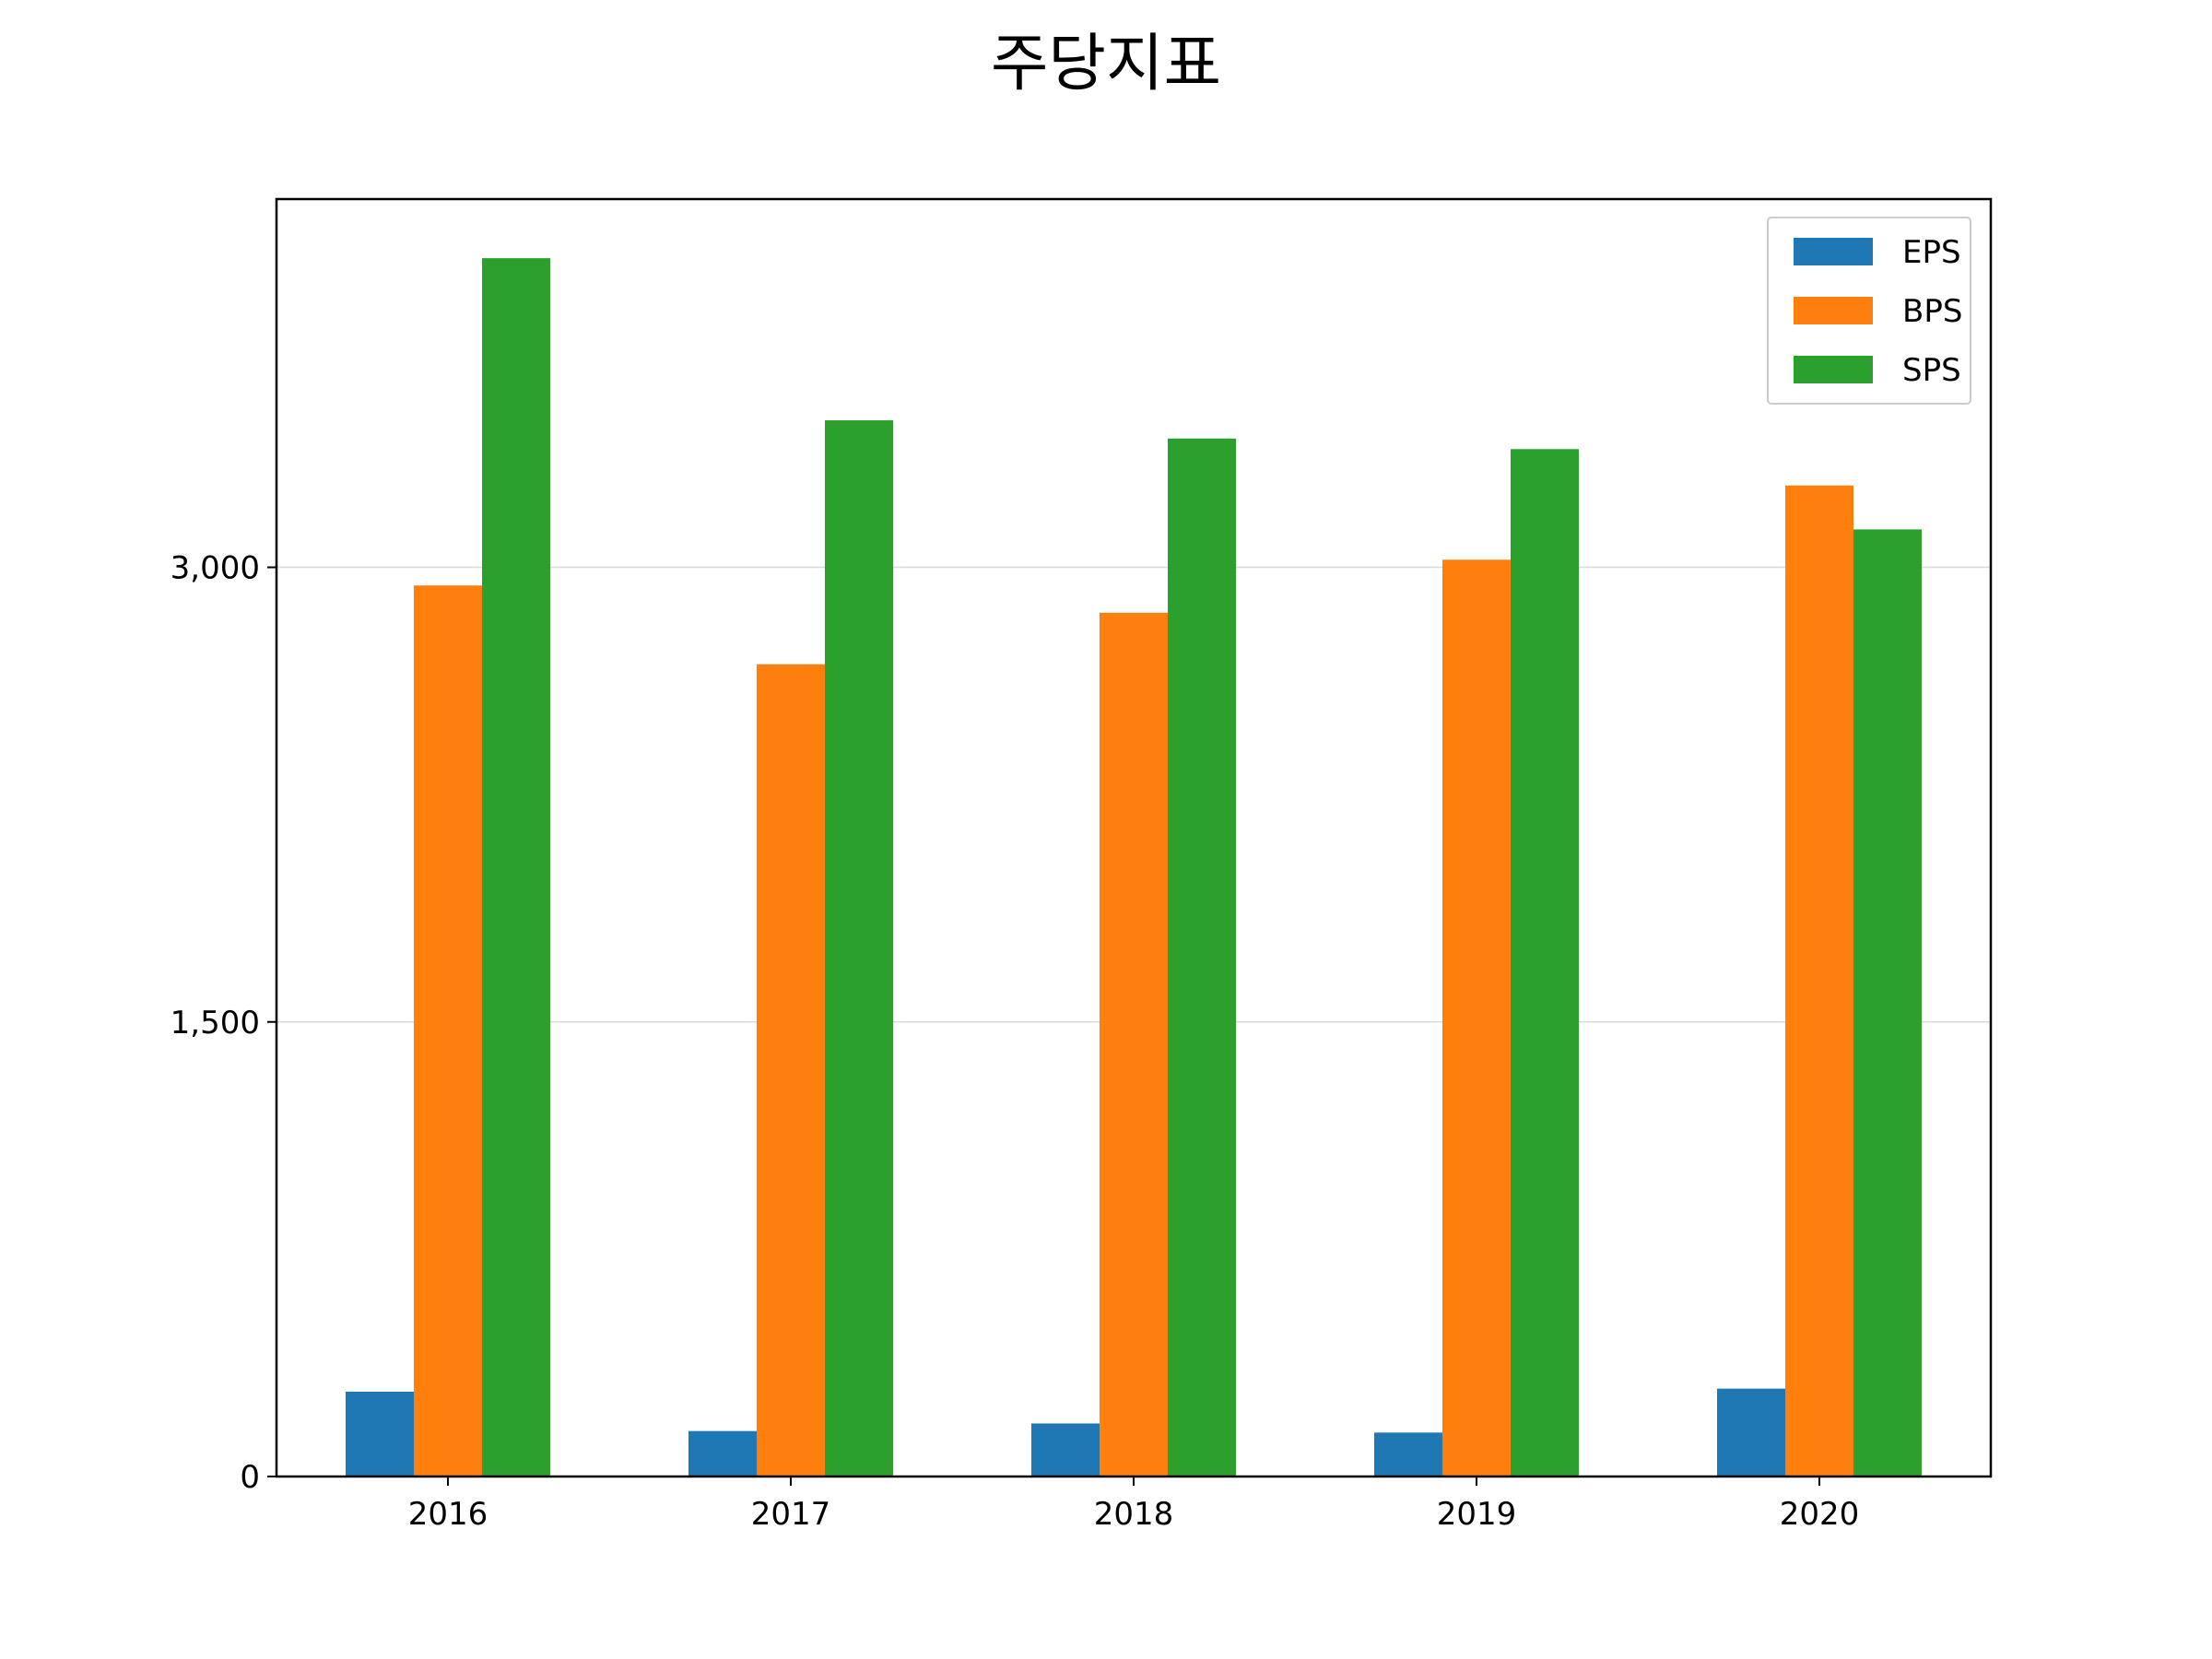 The image size is (2212, 1659). What do you see at coordinates (1877, 370) in the screenshot?
I see `legend-item-sps: SPS` at bounding box center [1877, 370].